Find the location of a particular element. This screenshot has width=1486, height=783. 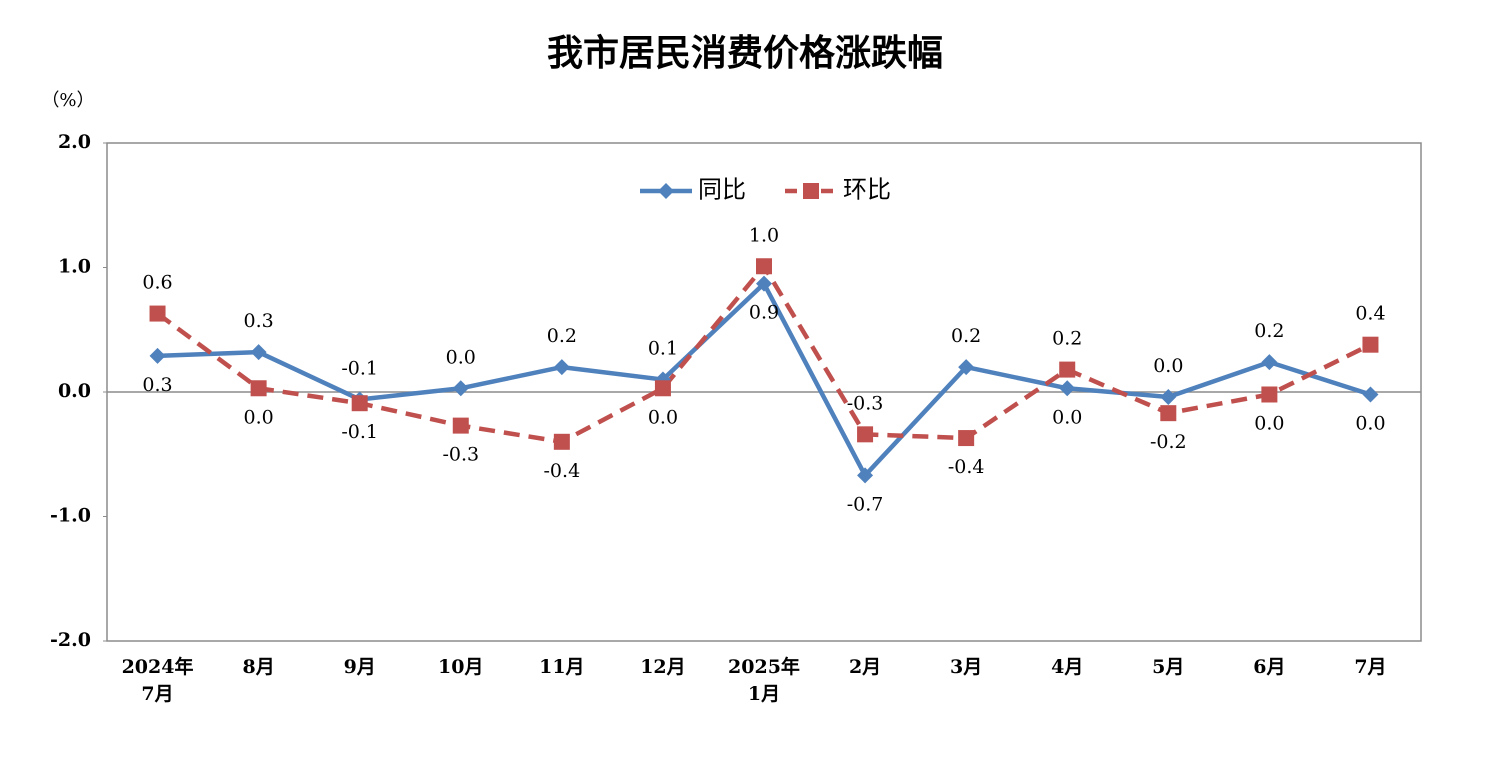

data-label: -0.7 is located at coordinates (865, 504).